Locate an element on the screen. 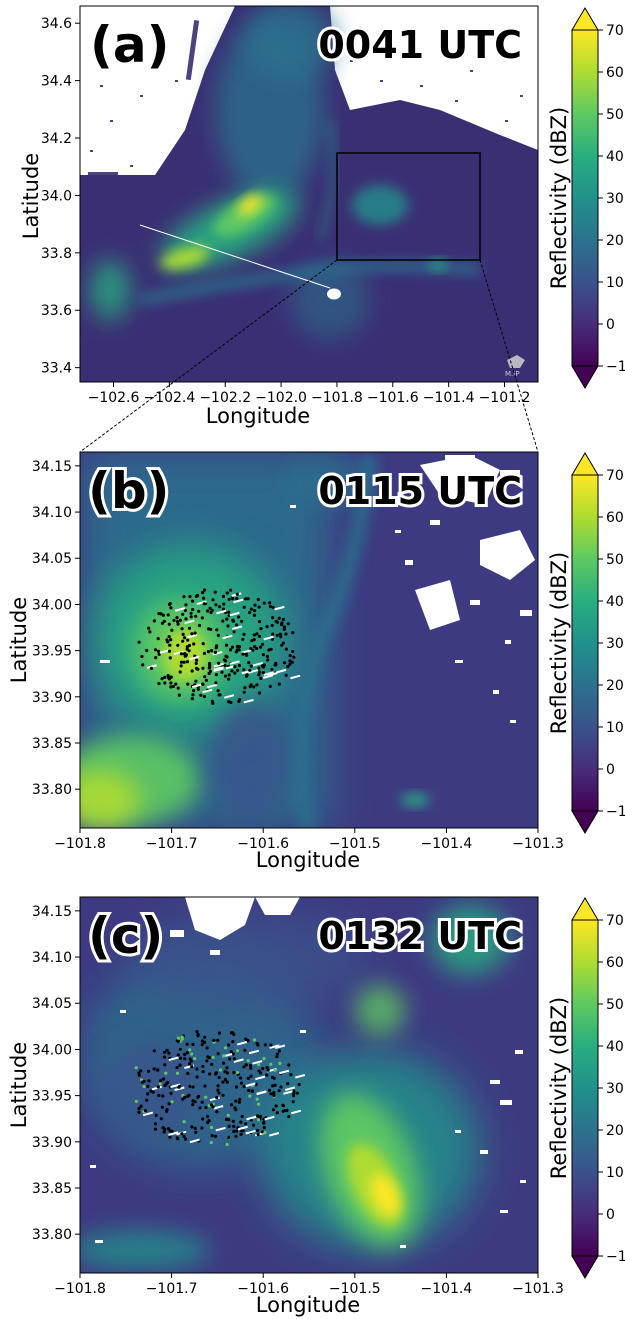  colorbar-tick-label: 70 is located at coordinates (615, 31).